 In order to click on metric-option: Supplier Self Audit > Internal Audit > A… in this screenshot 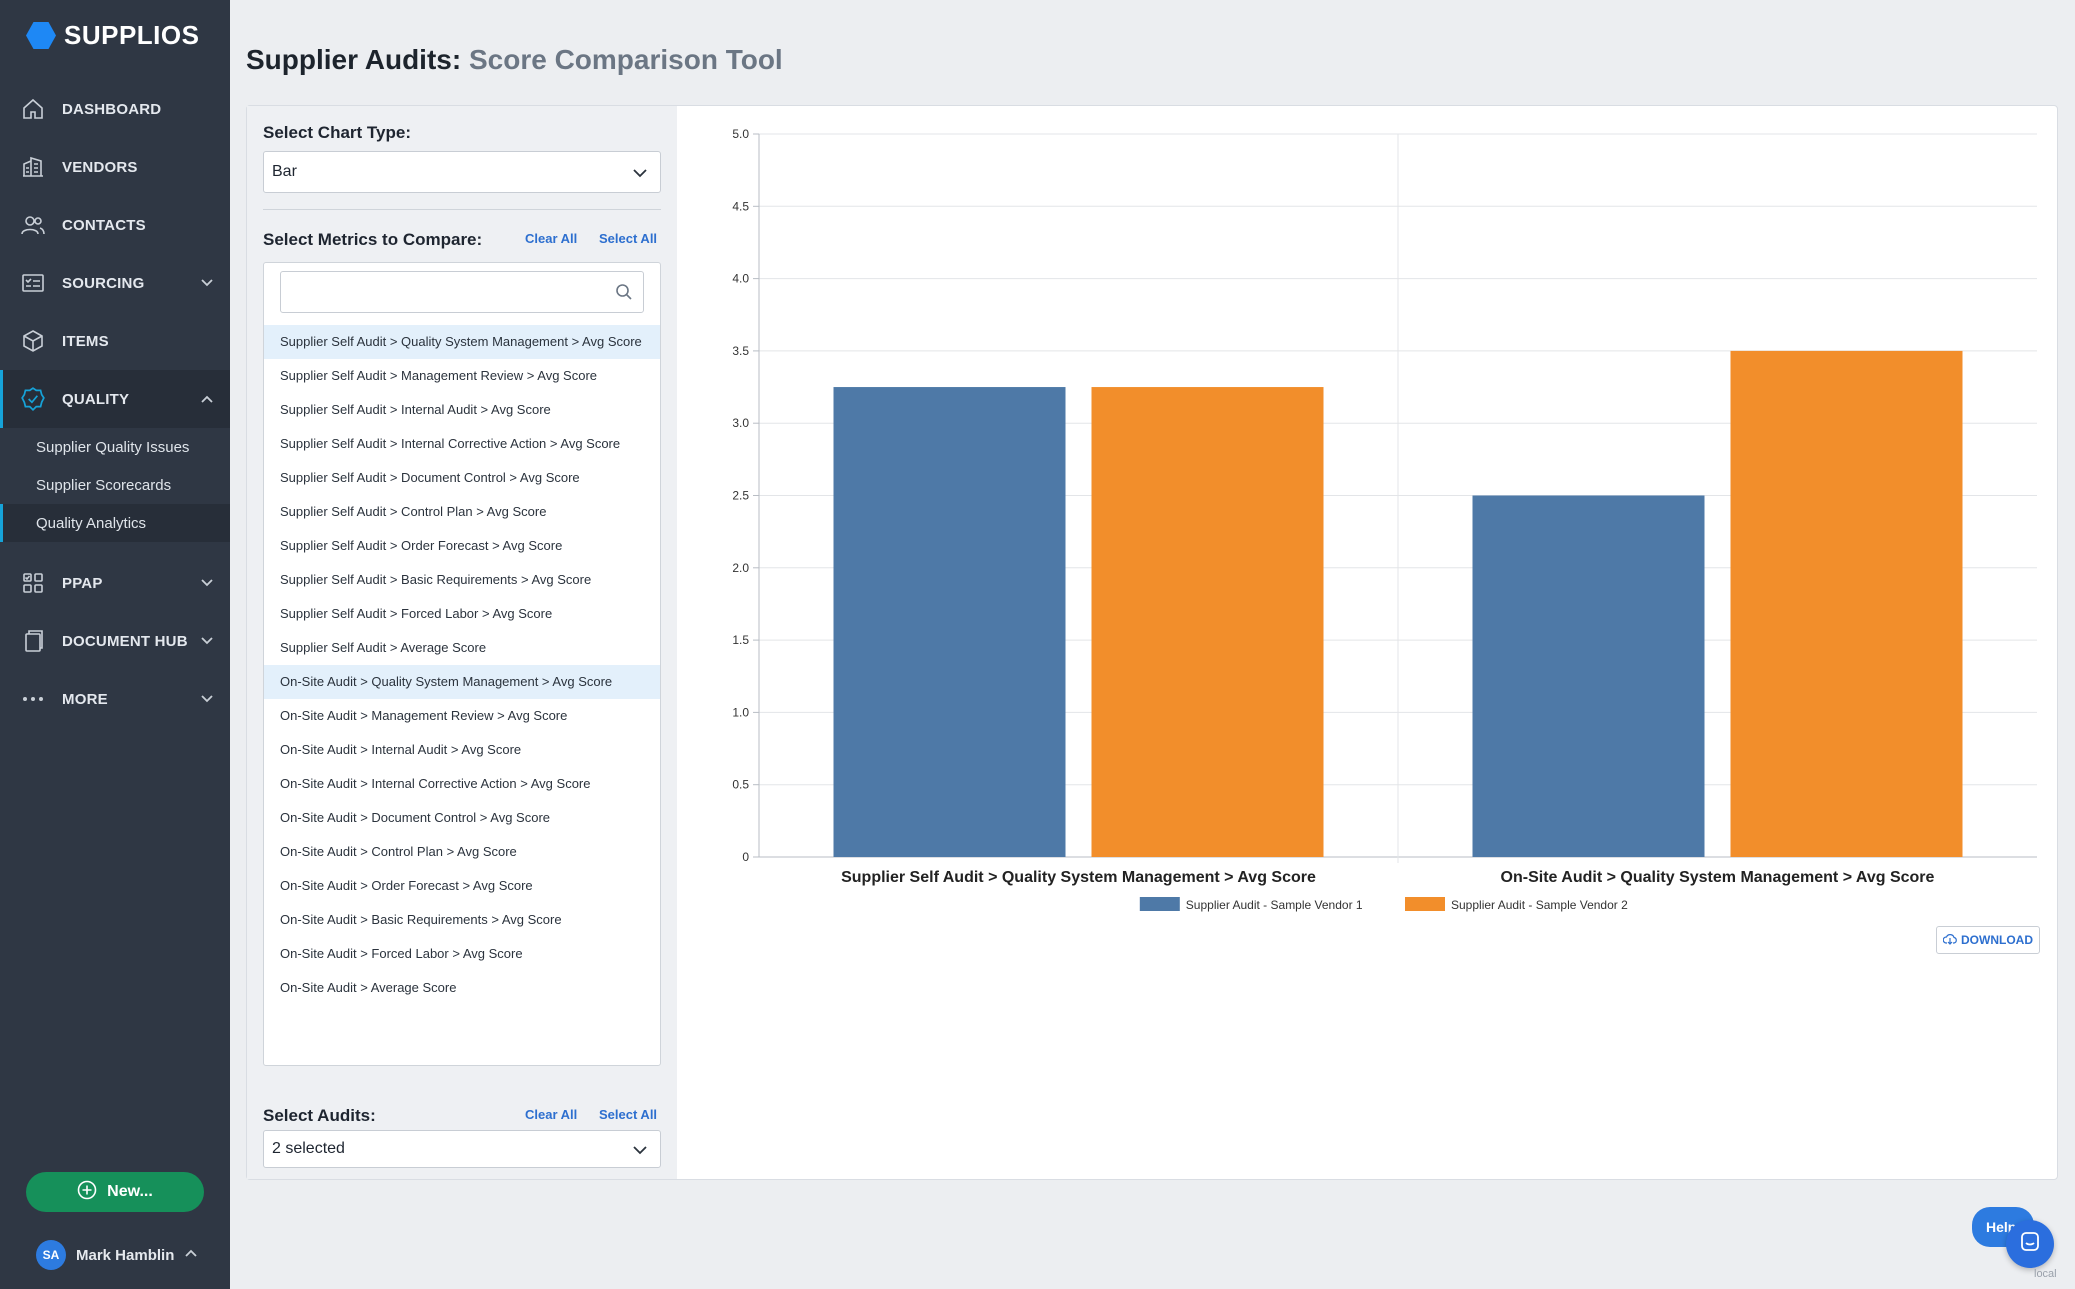, I will do `click(415, 409)`.